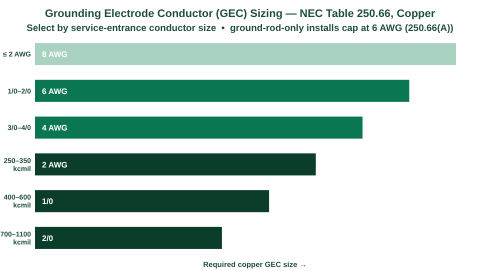 This screenshot has width=480, height=271. What do you see at coordinates (55, 55) in the screenshot?
I see `annotation: 8 AWG` at bounding box center [55, 55].